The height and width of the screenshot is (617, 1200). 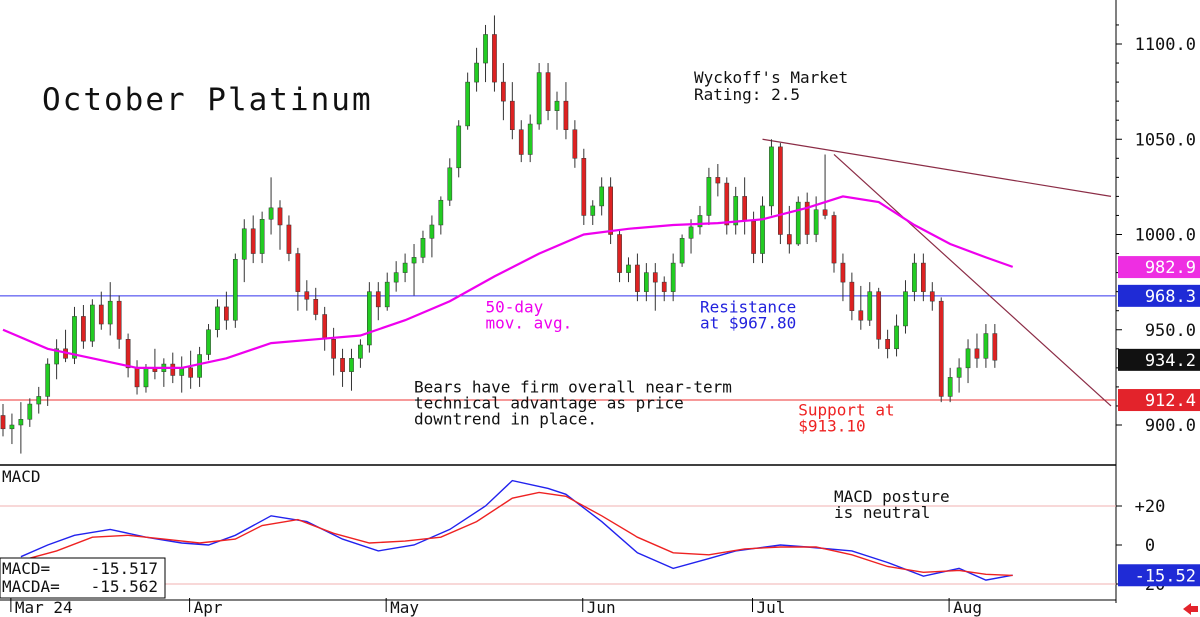 I want to click on price-tick-label: 900.0, so click(x=1170, y=426).